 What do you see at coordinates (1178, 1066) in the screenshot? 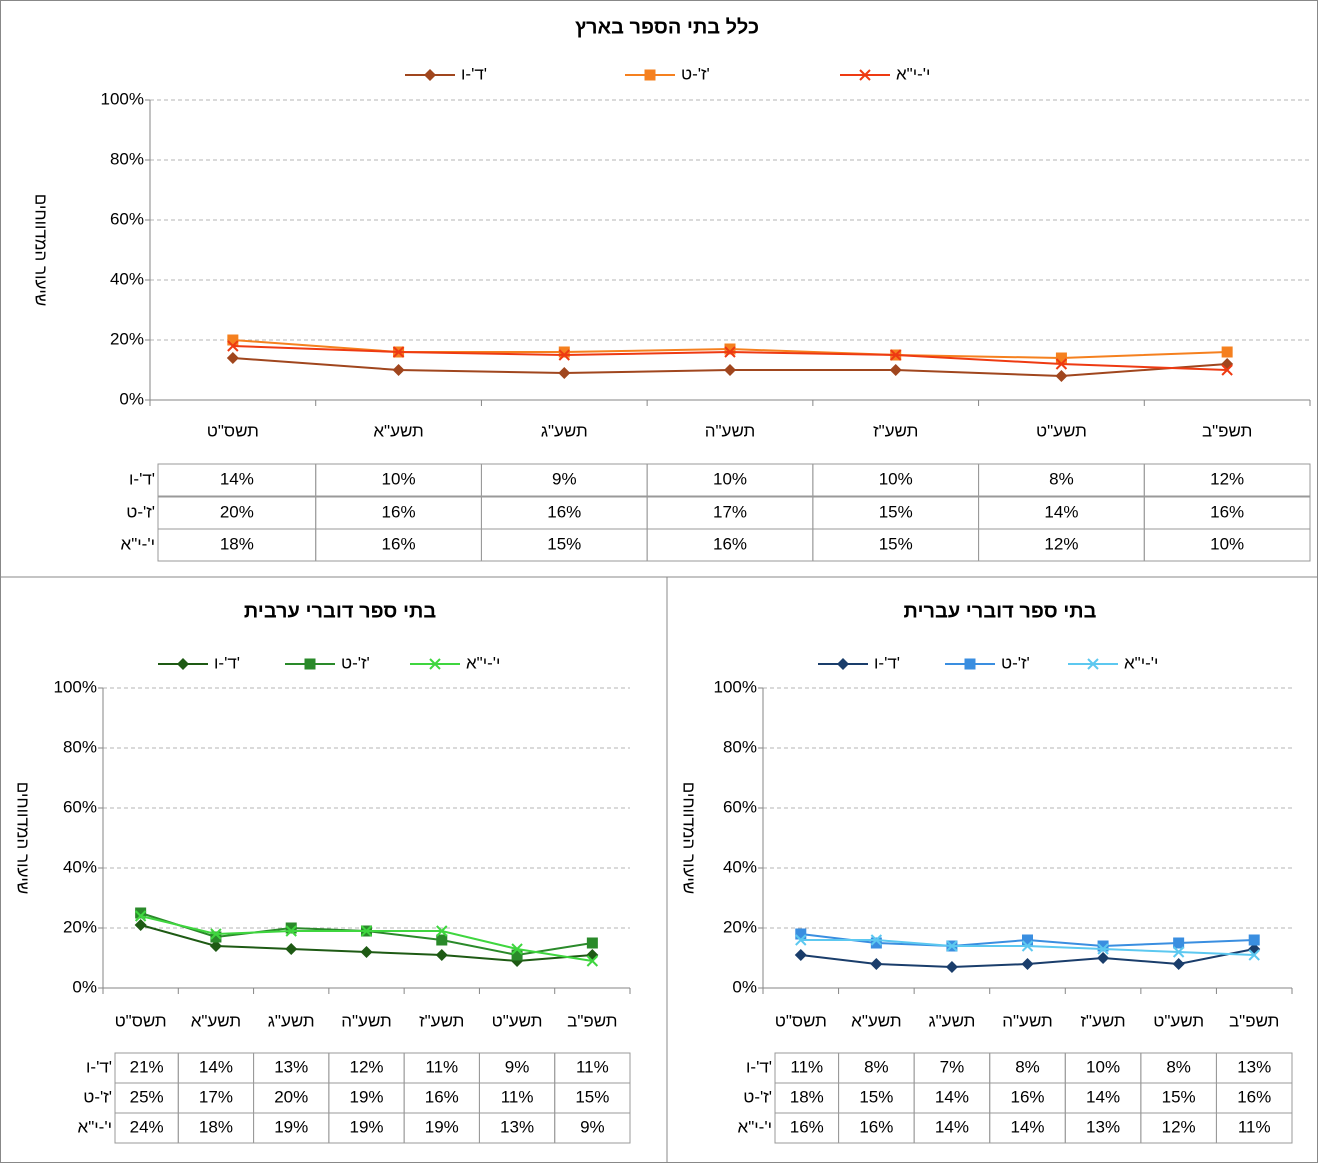
I see `table-value: 8%` at bounding box center [1178, 1066].